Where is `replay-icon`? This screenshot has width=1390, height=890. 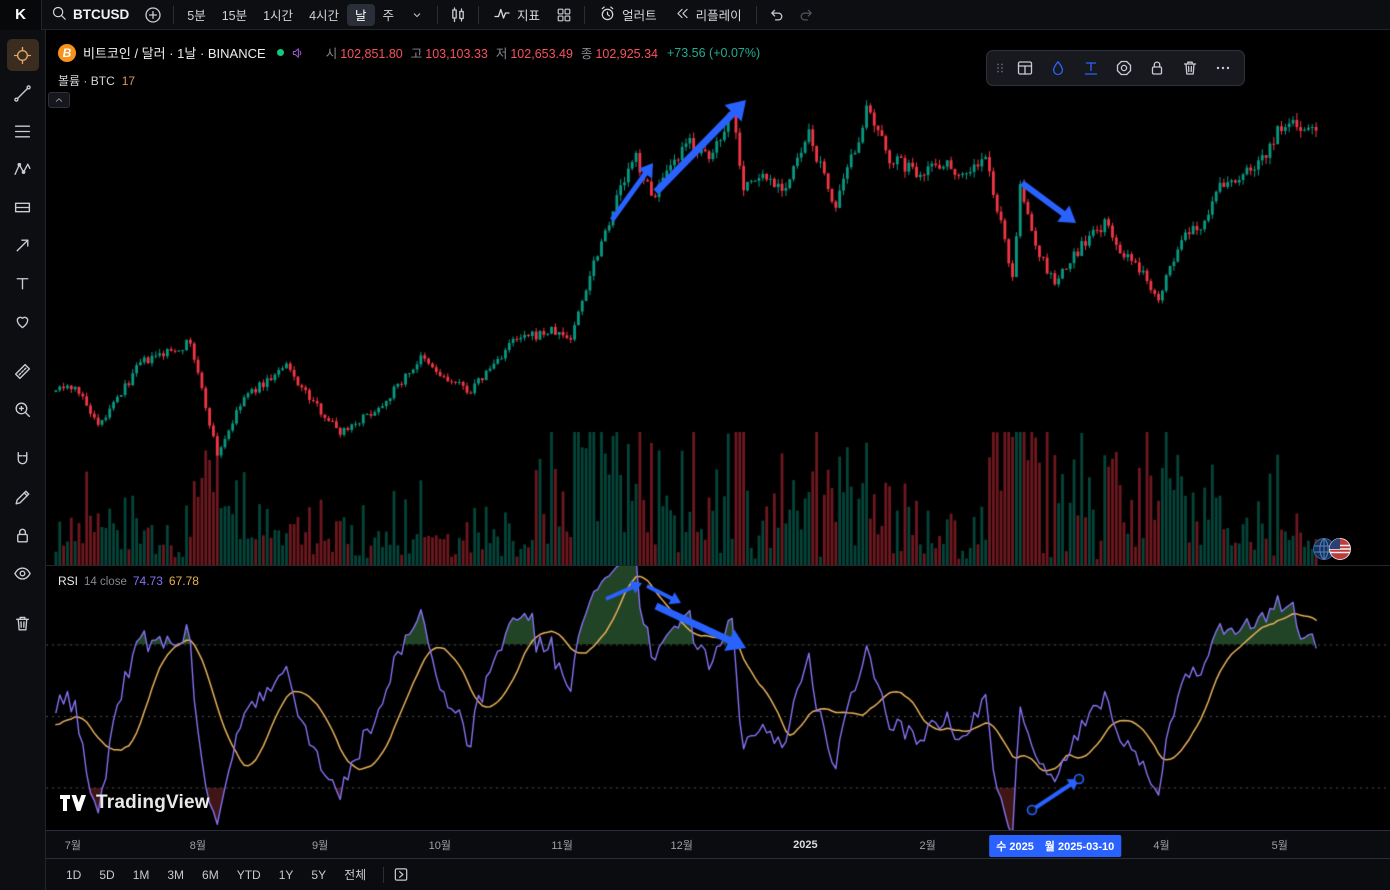 replay-icon is located at coordinates (682, 13).